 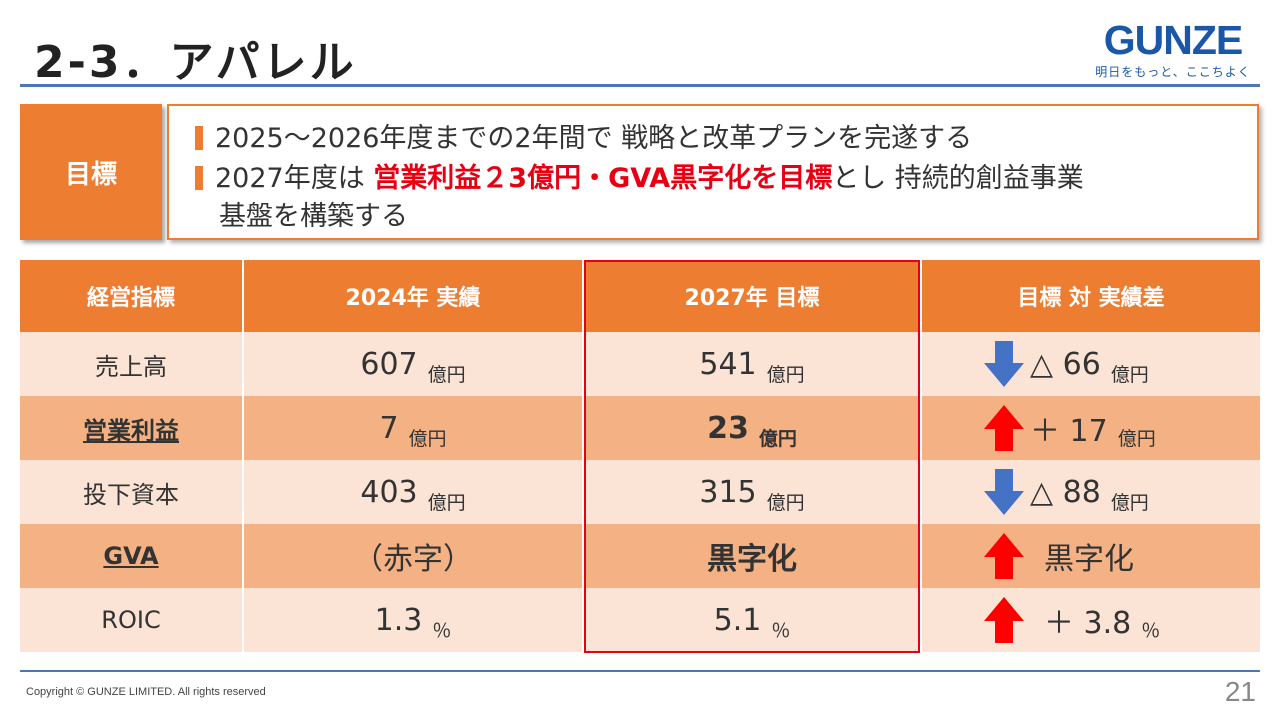 What do you see at coordinates (728, 428) in the screenshot?
I see `target-value: 23` at bounding box center [728, 428].